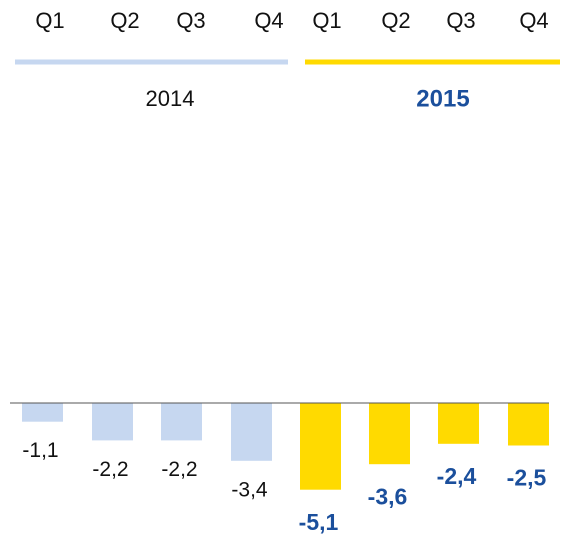 The width and height of the screenshot is (562, 539). Describe the element at coordinates (170, 98) in the screenshot. I see `group-label: 2014` at that location.